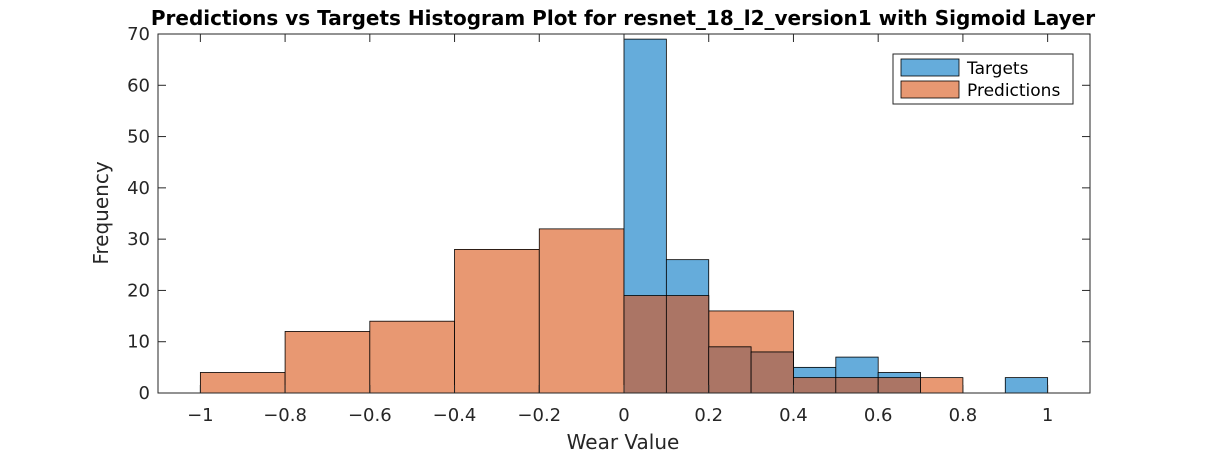  I want to click on legend-swatch-target, so click(930, 67).